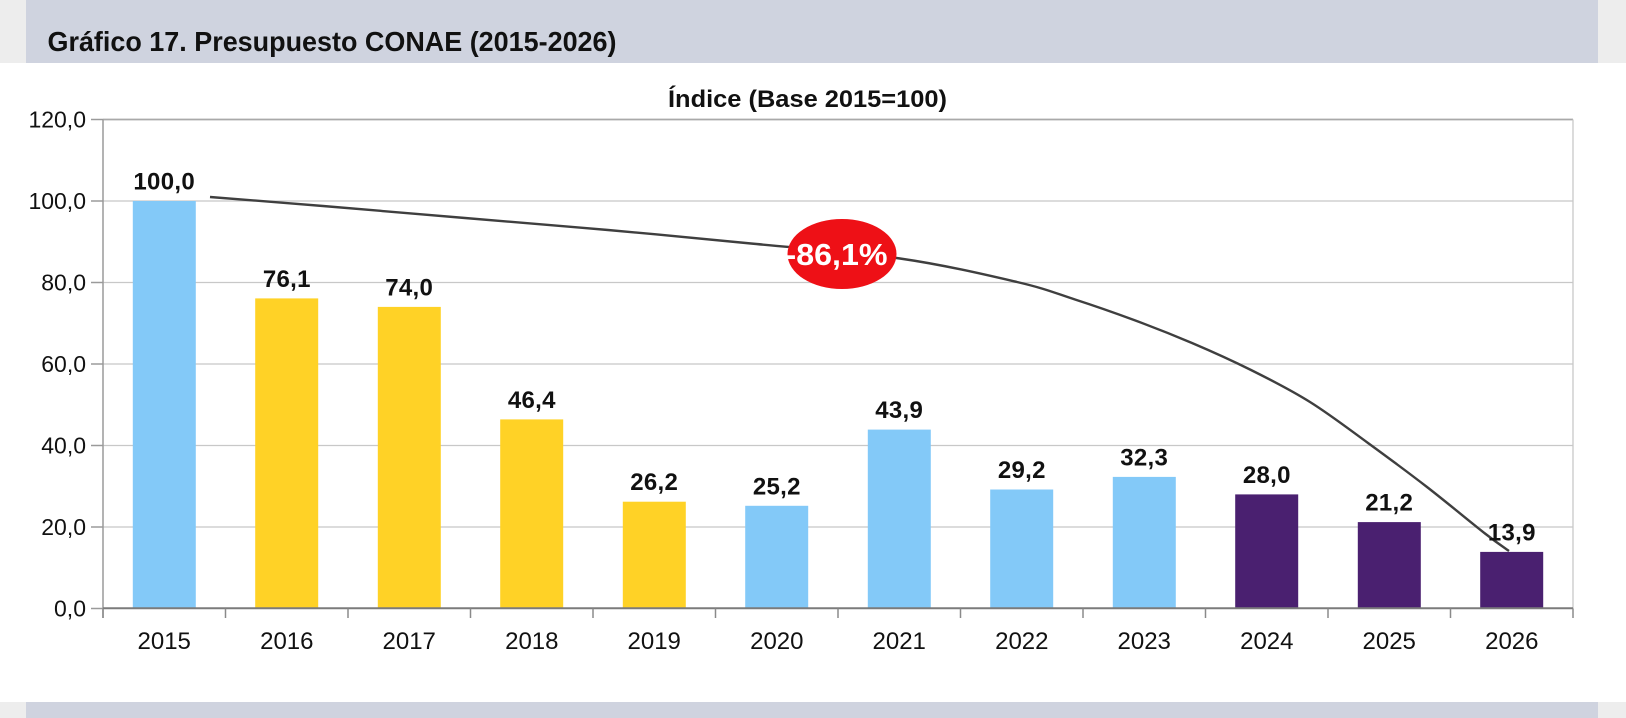 Image resolution: width=1626 pixels, height=718 pixels. Describe the element at coordinates (899, 641) in the screenshot. I see `svg-text: 2021` at that location.